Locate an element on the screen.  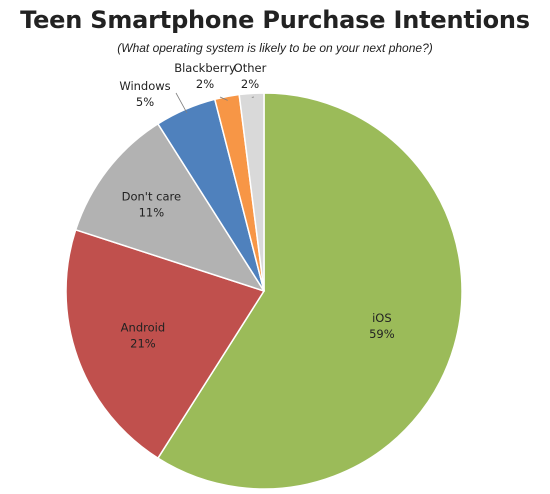
leader-lines is located at coordinates (215, 103).